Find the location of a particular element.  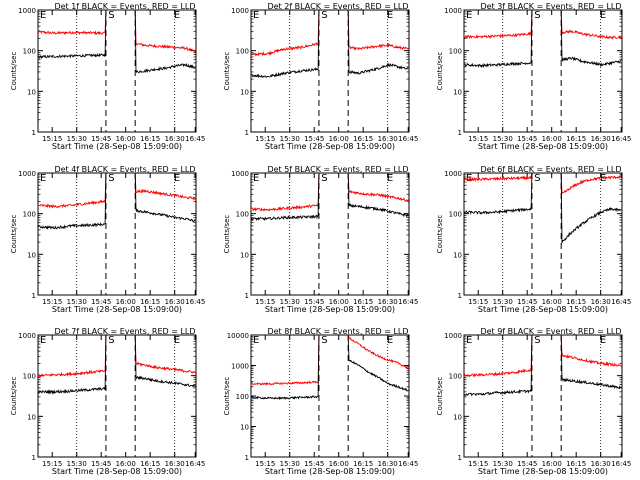

chart-title: Det 9f BLACK = Events, RED = LLD is located at coordinates (550, 331).